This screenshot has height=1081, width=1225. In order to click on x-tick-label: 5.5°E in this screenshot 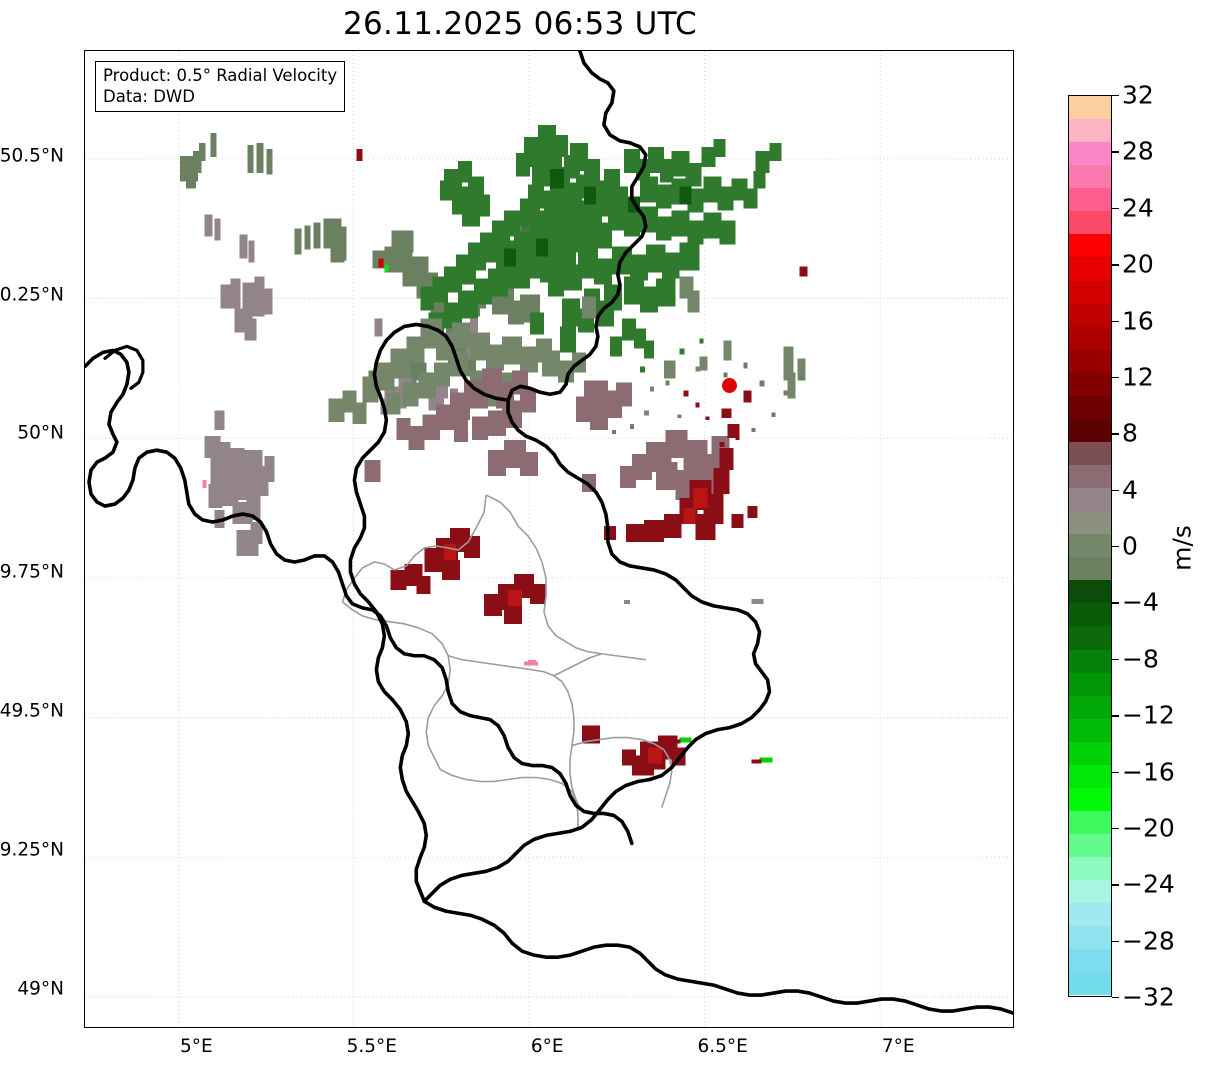, I will do `click(371, 1046)`.